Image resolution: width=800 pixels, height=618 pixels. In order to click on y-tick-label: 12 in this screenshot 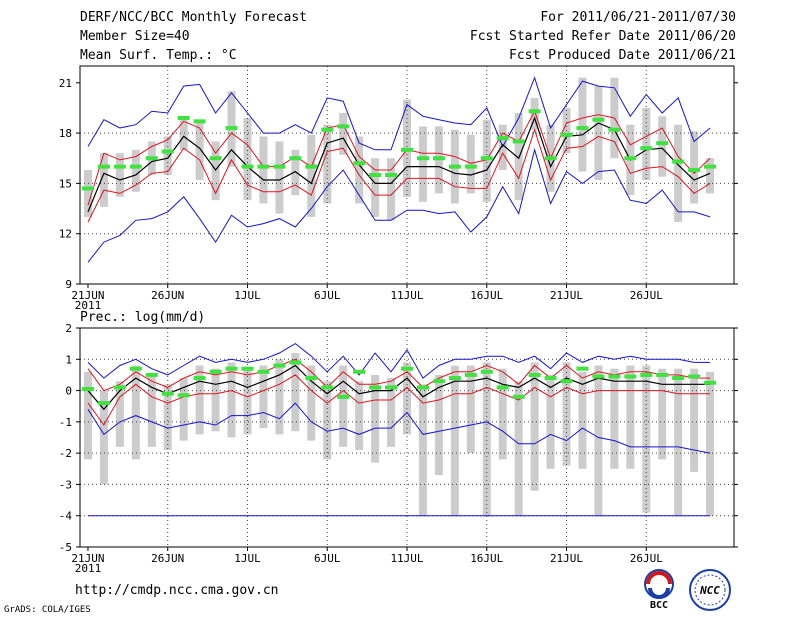, I will do `click(65, 234)`.